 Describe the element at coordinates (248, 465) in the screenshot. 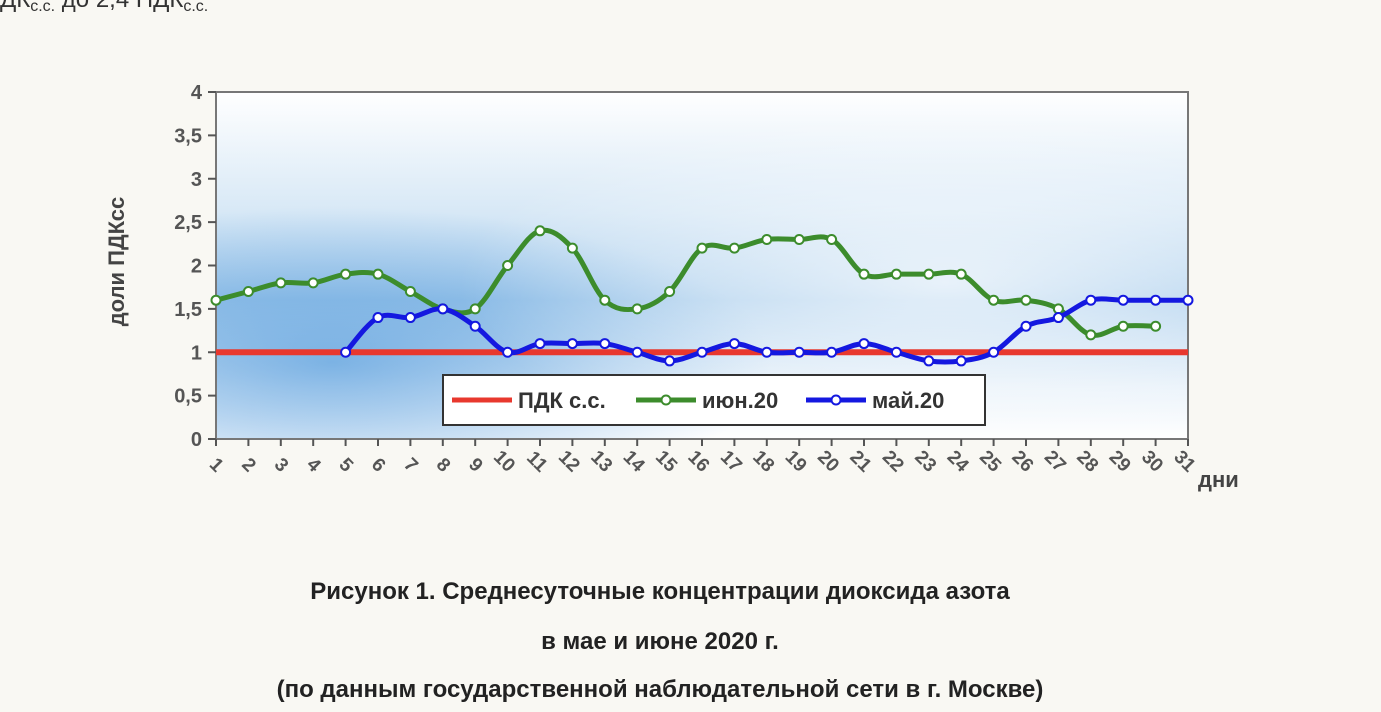

I see `x-tick-label: 2` at that location.